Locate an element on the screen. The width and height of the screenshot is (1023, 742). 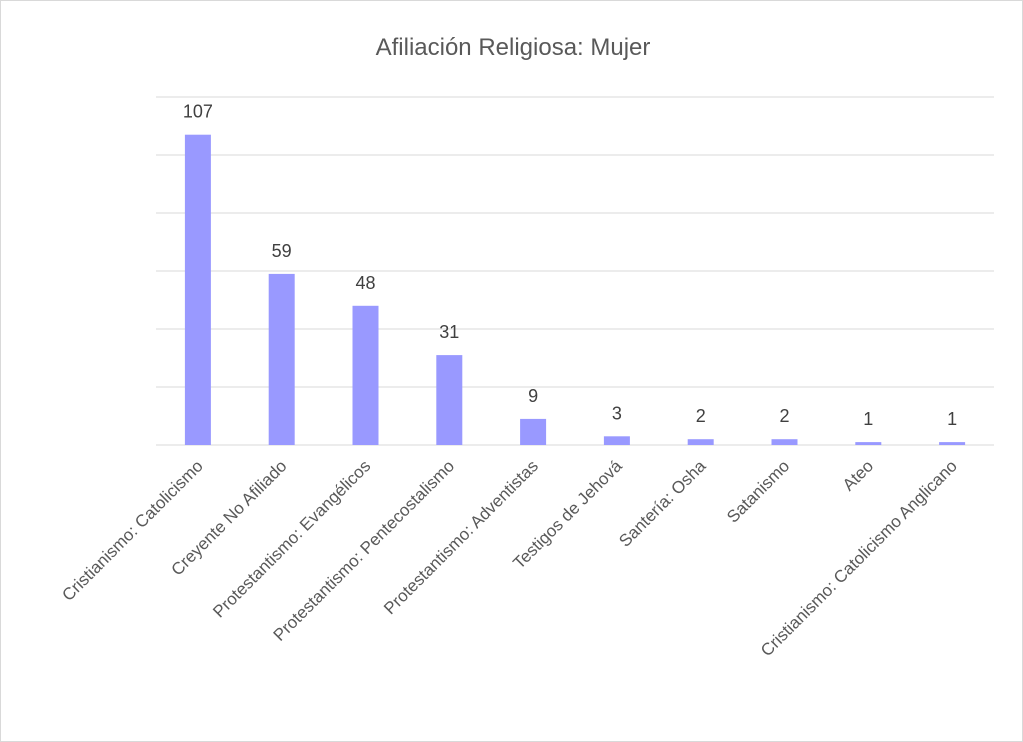
x-tick-label: Protestantismo: Evangélicos is located at coordinates (291, 538).